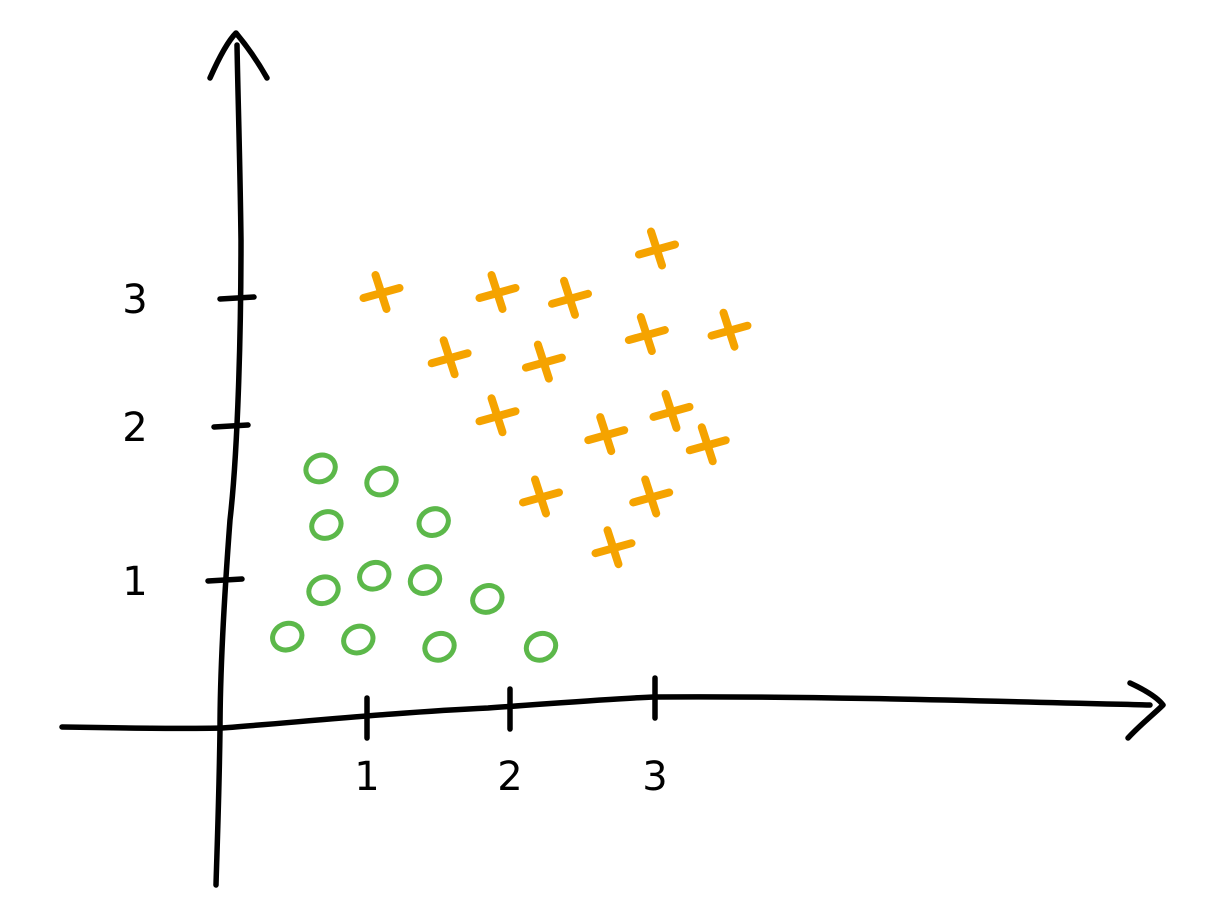 This screenshot has width=1205, height=922. What do you see at coordinates (366, 777) in the screenshot?
I see `x-tick-label-1: 1` at bounding box center [366, 777].